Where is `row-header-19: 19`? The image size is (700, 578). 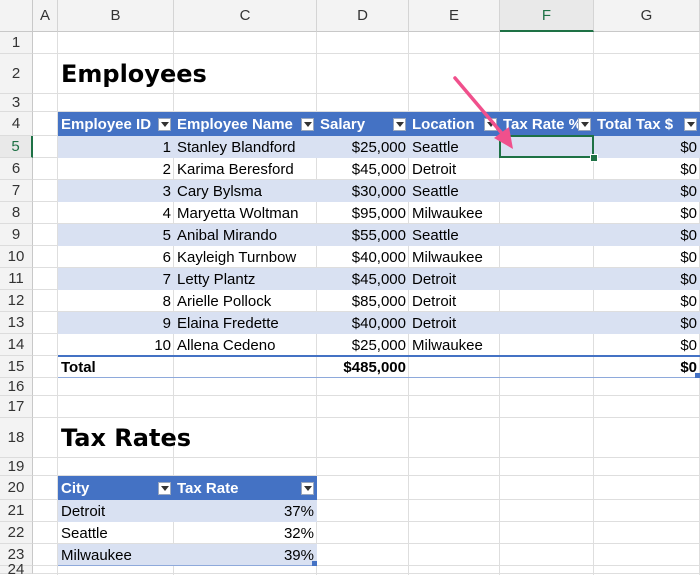
row-header-19: 19 is located at coordinates (16, 467).